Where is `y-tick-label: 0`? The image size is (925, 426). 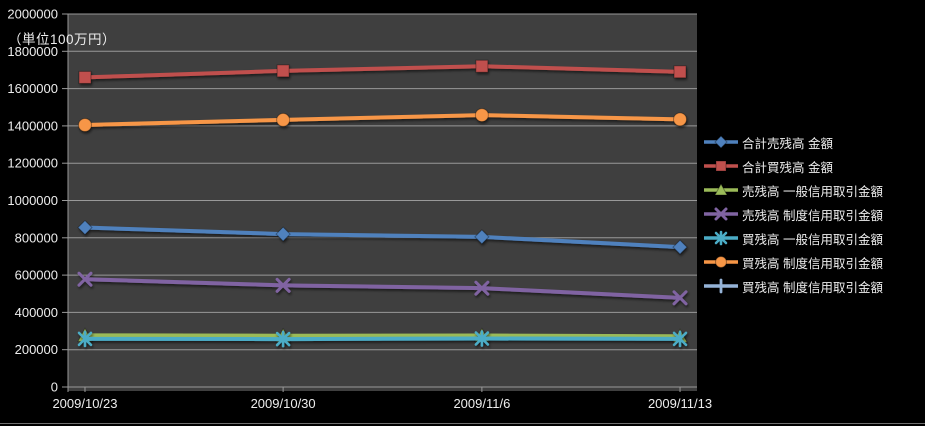
y-tick-label: 0 is located at coordinates (54, 387).